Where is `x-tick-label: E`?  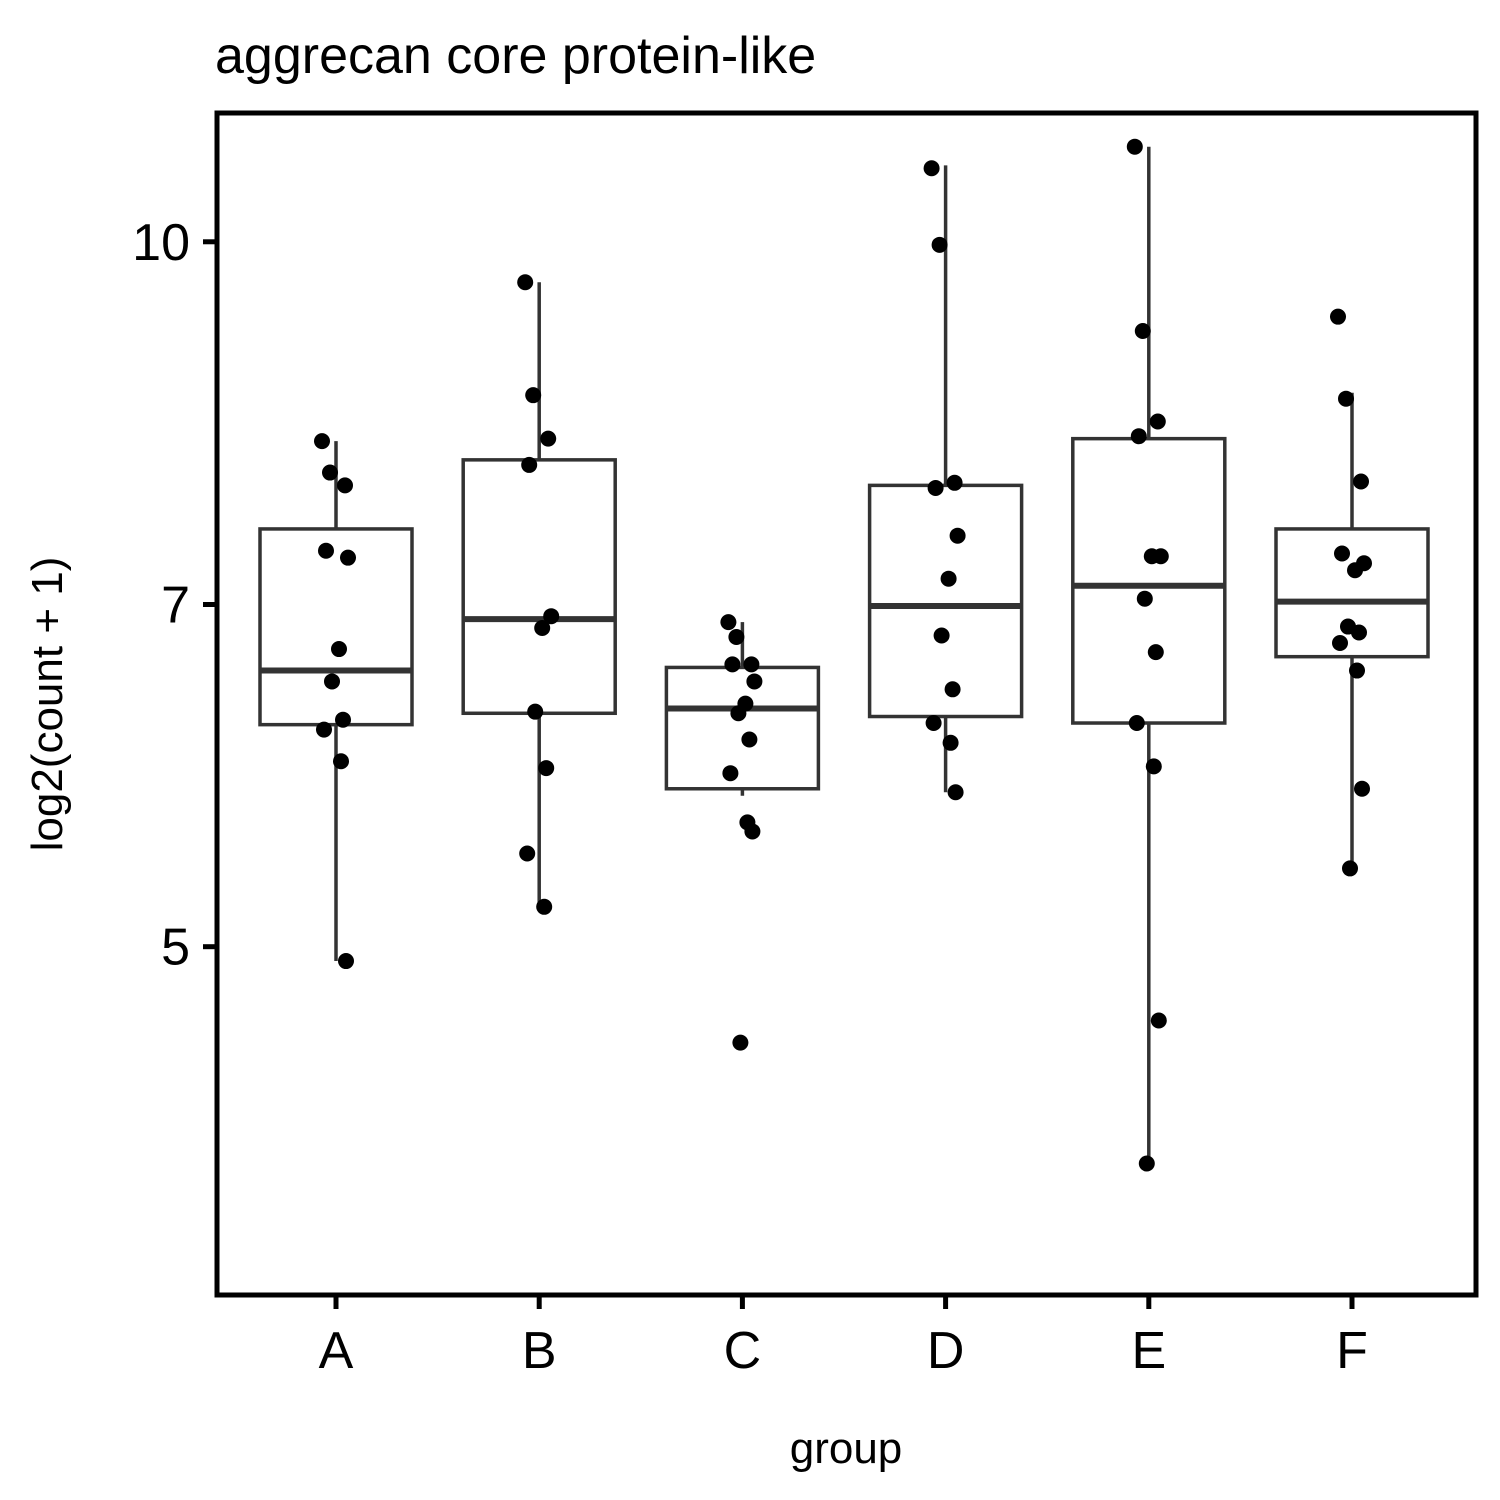
x-tick-label: E is located at coordinates (1148, 1351).